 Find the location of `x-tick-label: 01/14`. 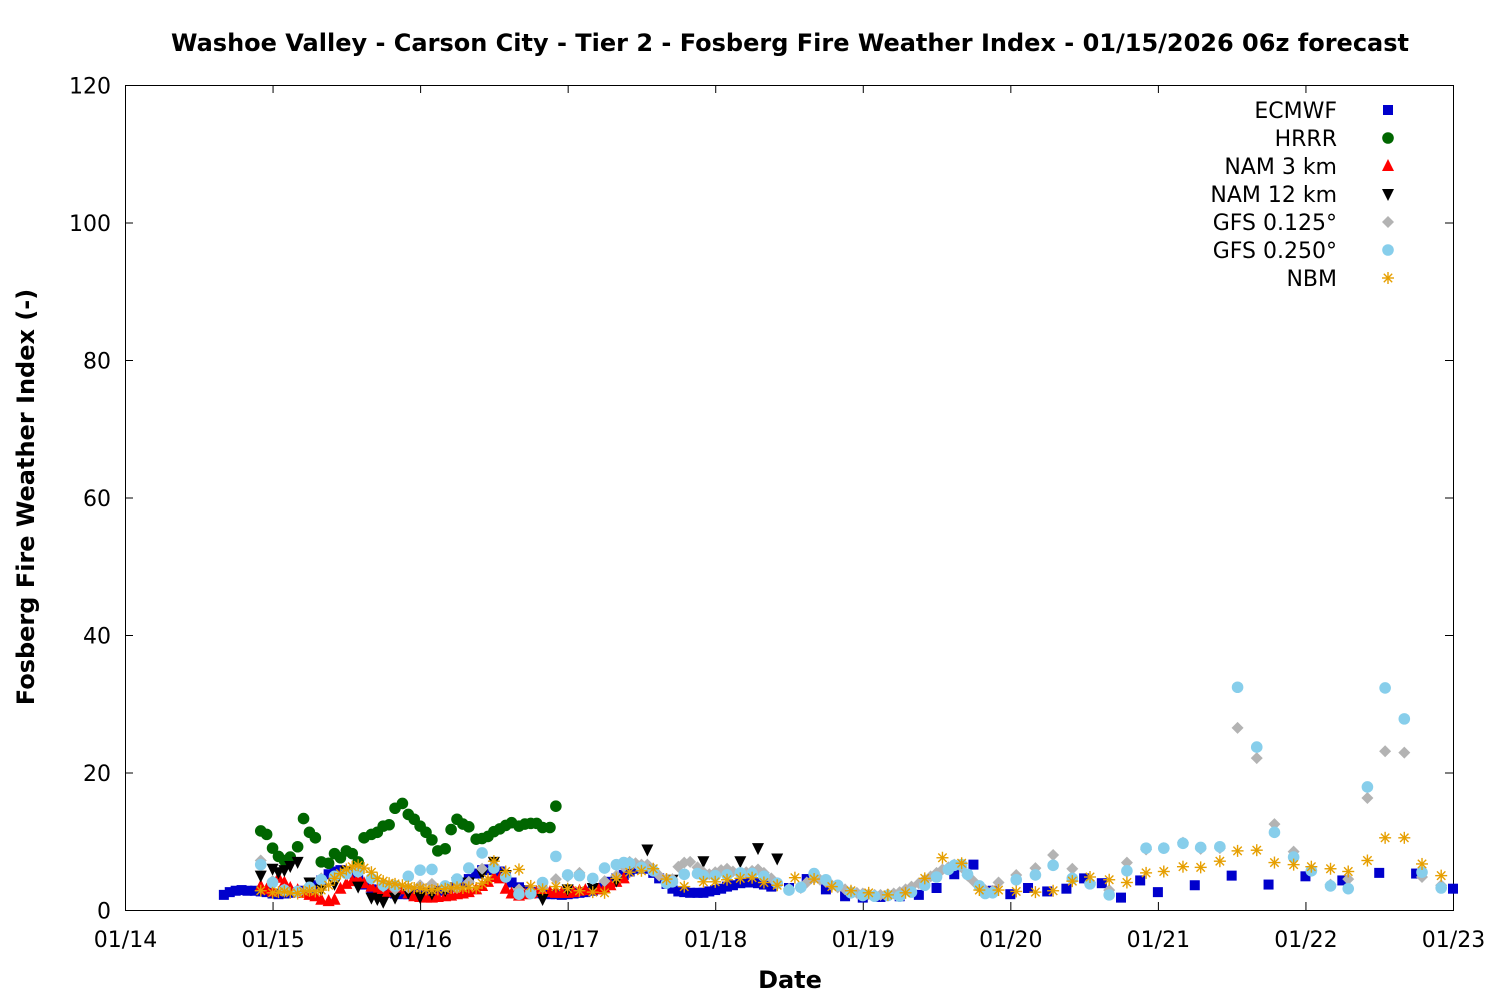

x-tick-label: 01/14 is located at coordinates (125, 940).